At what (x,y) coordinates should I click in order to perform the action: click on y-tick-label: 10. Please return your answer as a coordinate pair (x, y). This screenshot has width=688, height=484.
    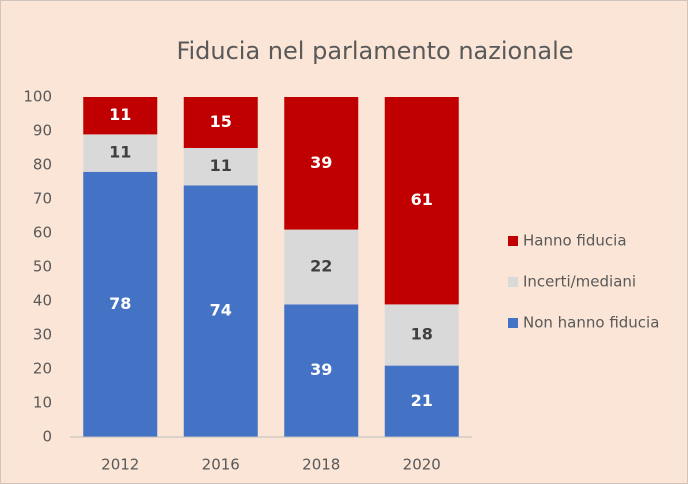
    Looking at the image, I should click on (42, 403).